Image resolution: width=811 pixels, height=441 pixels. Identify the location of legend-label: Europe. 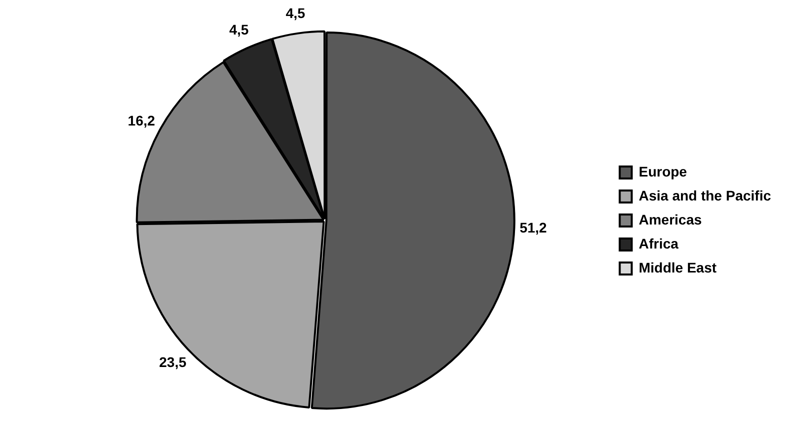
(663, 171).